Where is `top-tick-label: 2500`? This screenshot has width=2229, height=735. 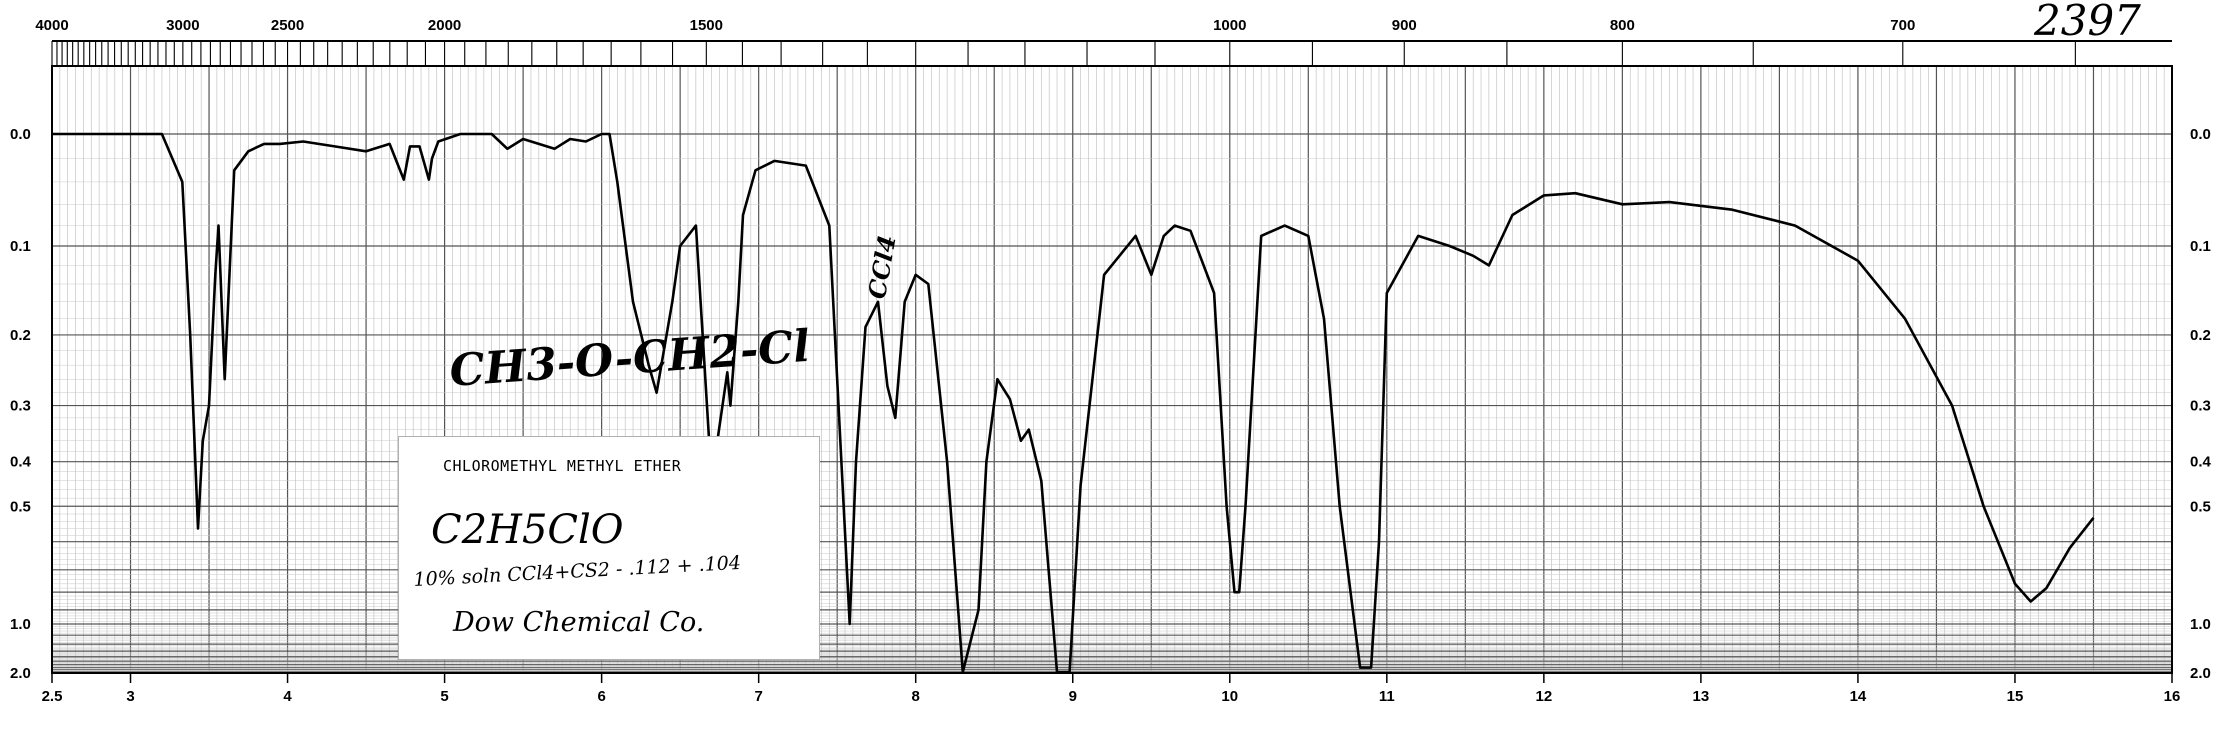 top-tick-label: 2500 is located at coordinates (287, 25).